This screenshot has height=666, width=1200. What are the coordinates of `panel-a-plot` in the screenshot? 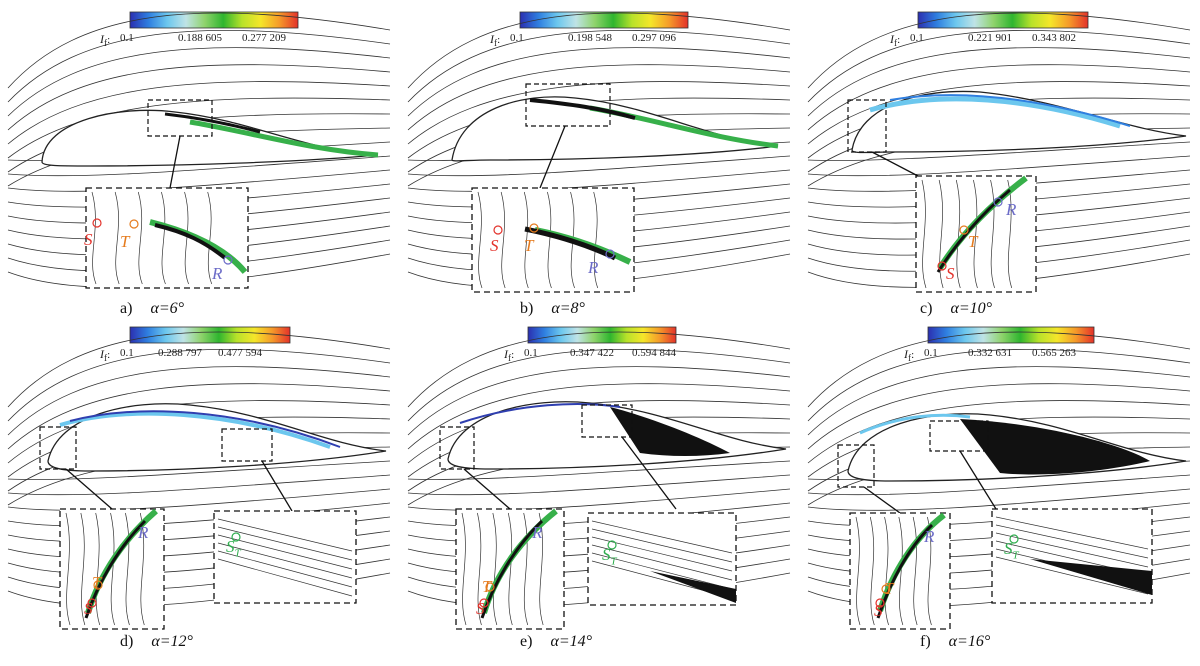 It's located at (199, 150).